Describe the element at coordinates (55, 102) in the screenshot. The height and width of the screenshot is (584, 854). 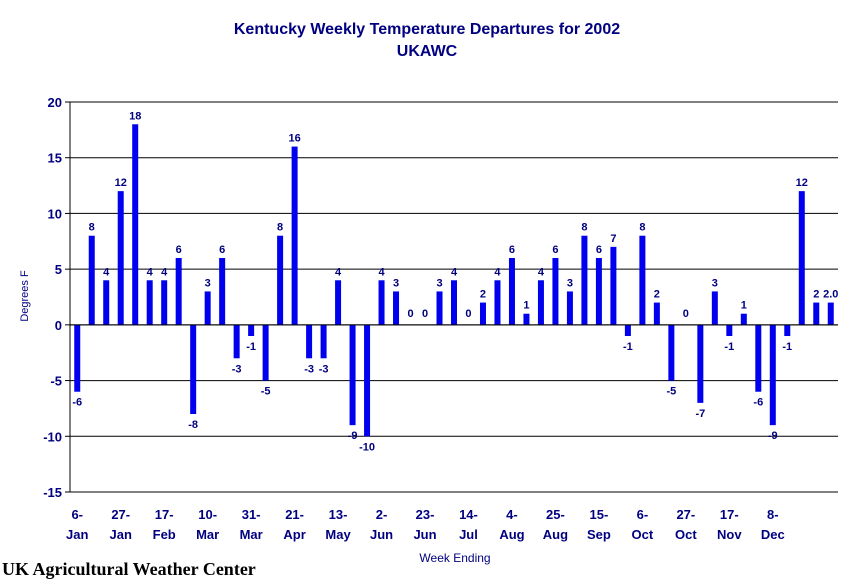
I see `y-tick-label: 20` at that location.